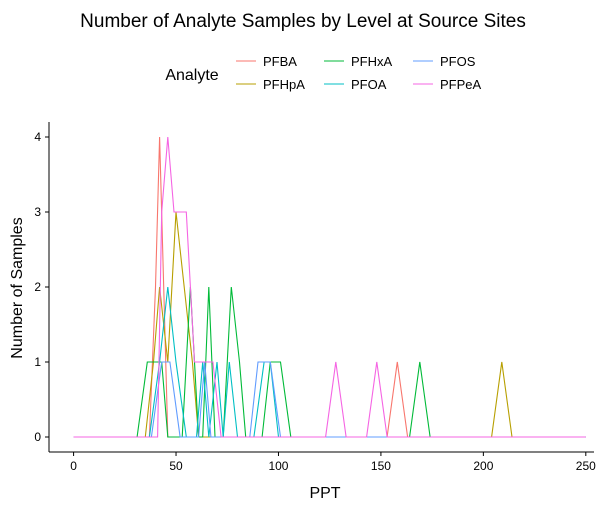 Image resolution: width=606 pixels, height=509 pixels. What do you see at coordinates (37, 287) in the screenshot?
I see `y-tick-label: 2` at bounding box center [37, 287].